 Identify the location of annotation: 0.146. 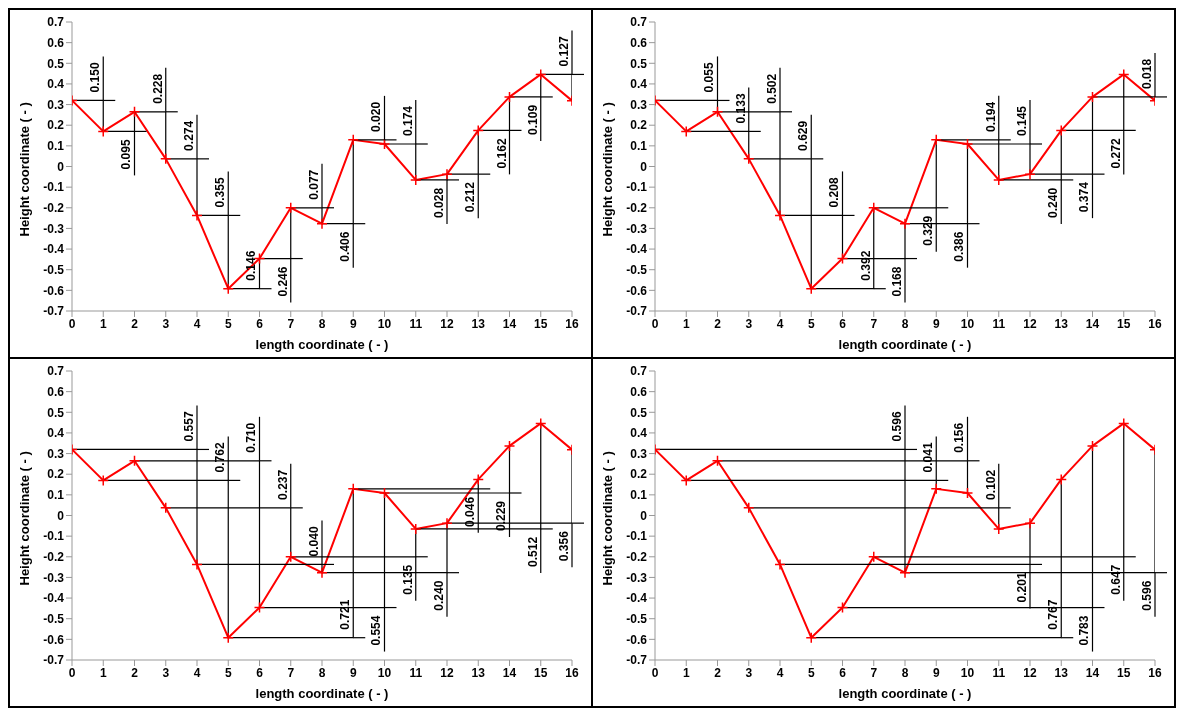
(251, 265).